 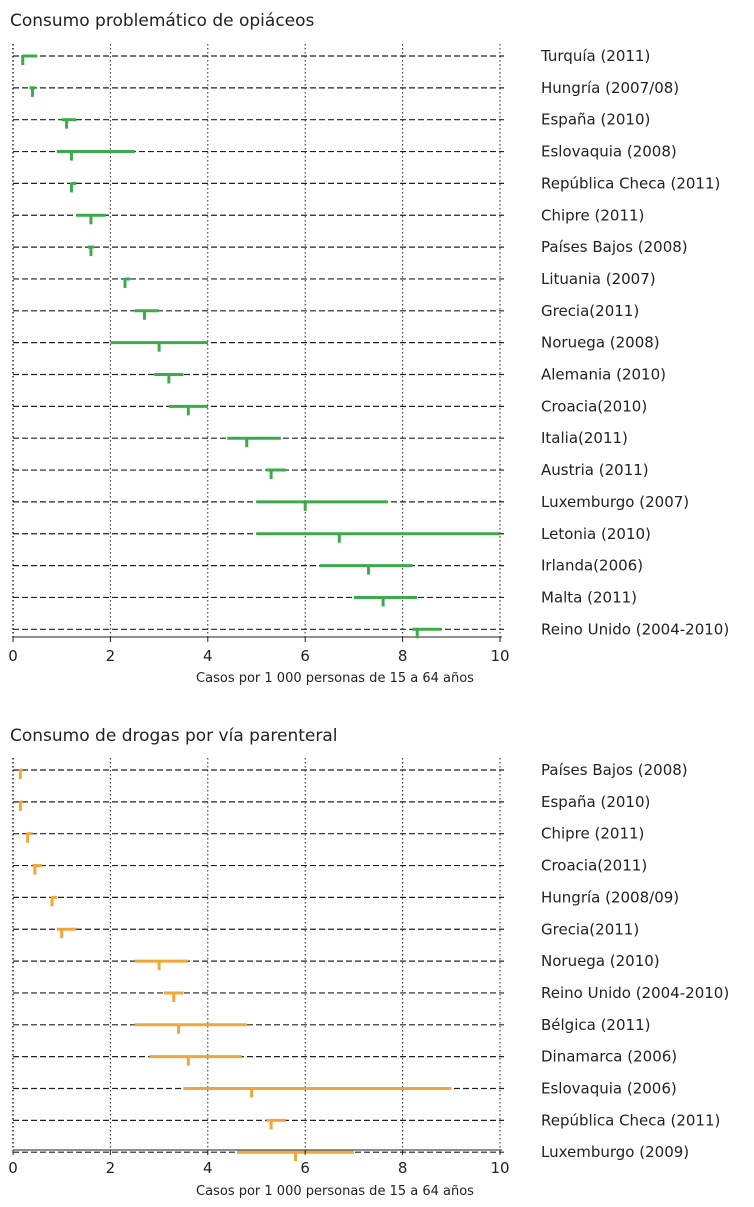 I want to click on chart-title: Consumo problemático de opiáceos, so click(x=162, y=21).